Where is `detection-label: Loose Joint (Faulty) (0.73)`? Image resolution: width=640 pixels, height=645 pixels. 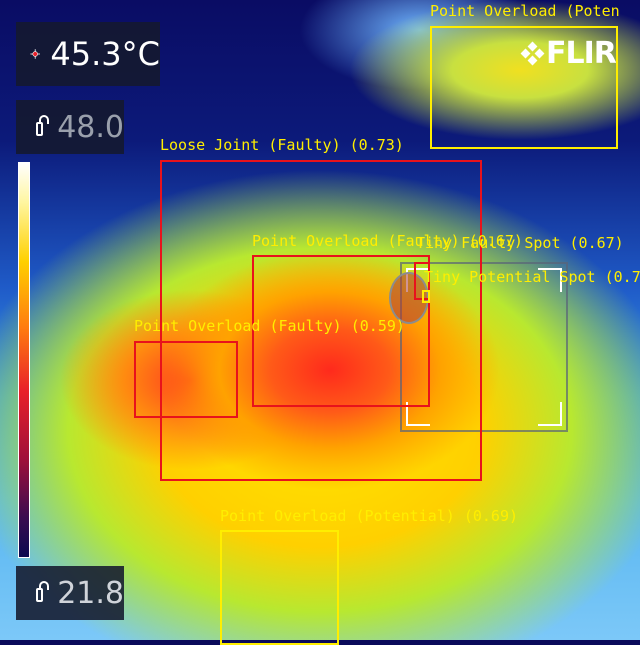
detection-label: Loose Joint (Faulty) (0.73) is located at coordinates (282, 145).